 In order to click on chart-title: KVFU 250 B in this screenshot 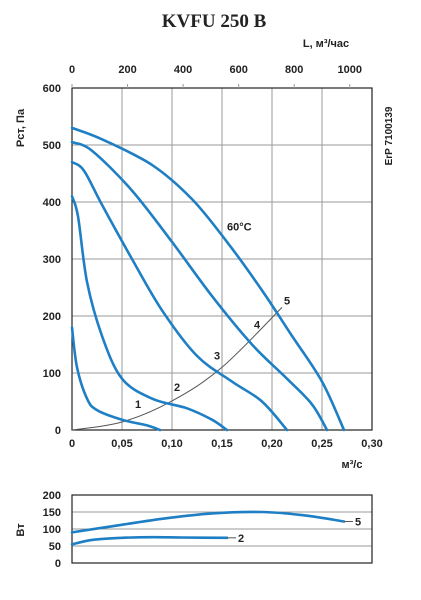, I will do `click(214, 21)`.